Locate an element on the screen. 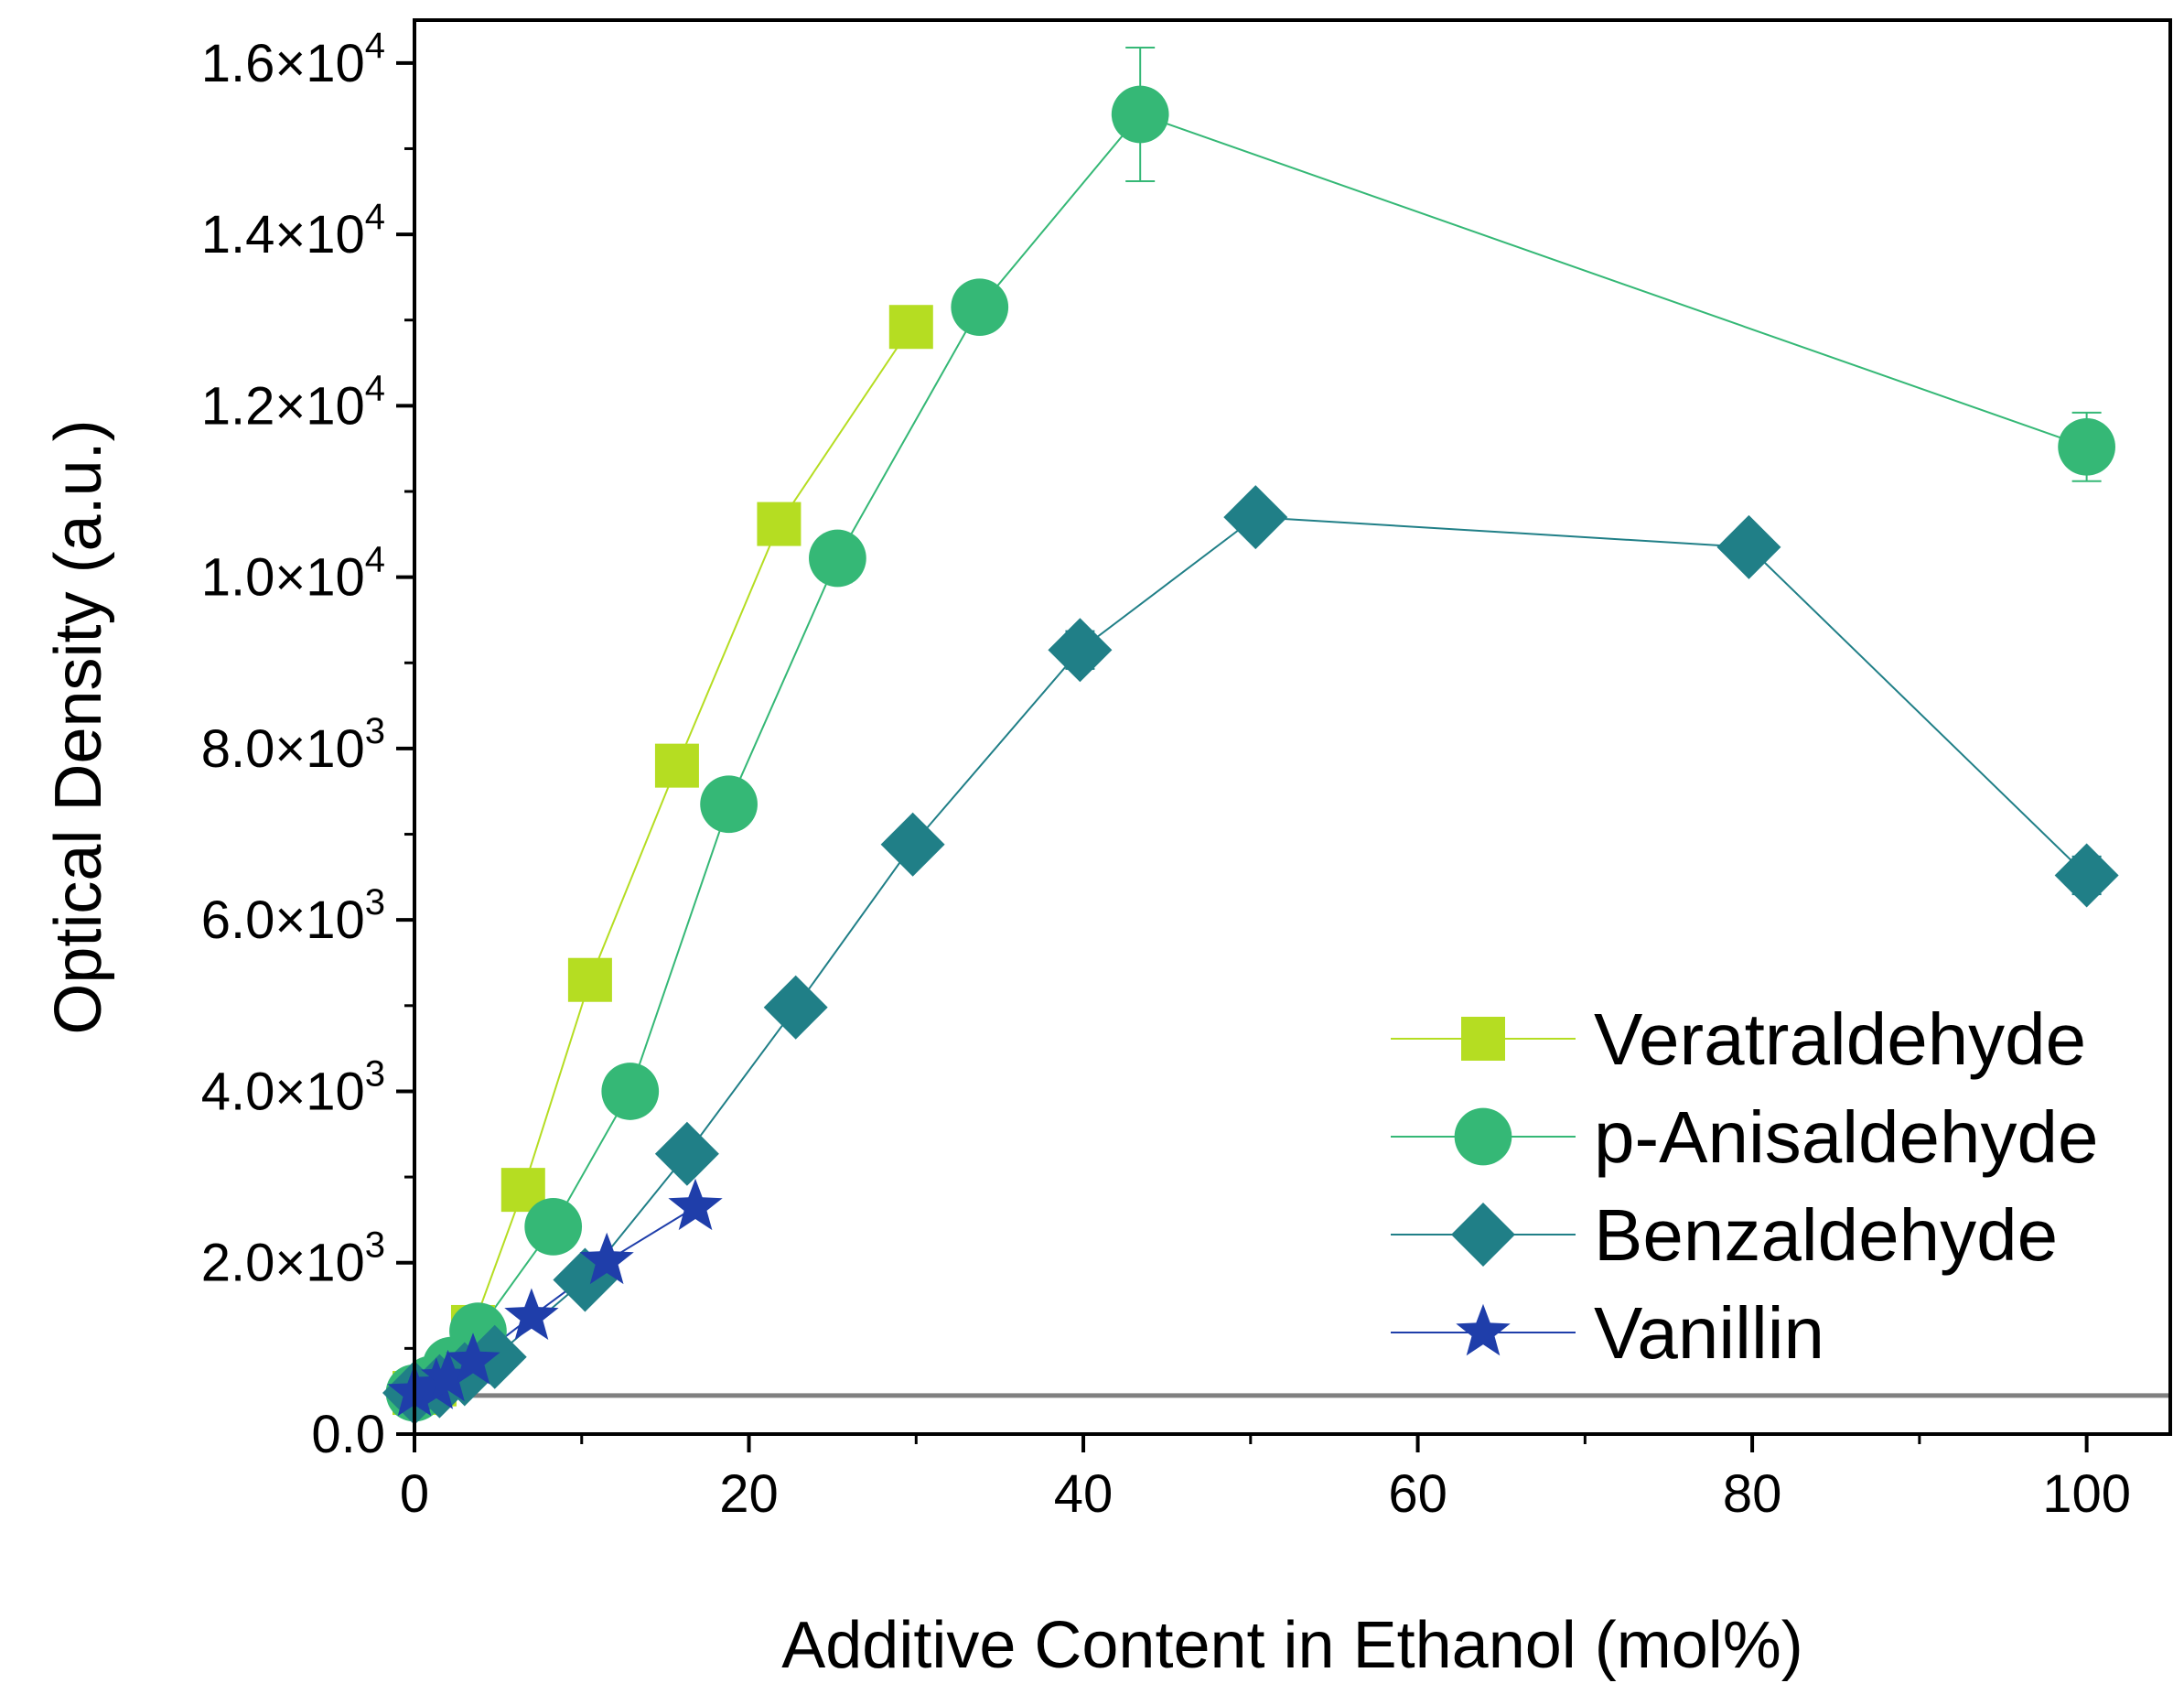  legend-label-2: Benzaldehyde is located at coordinates (1826, 1235).